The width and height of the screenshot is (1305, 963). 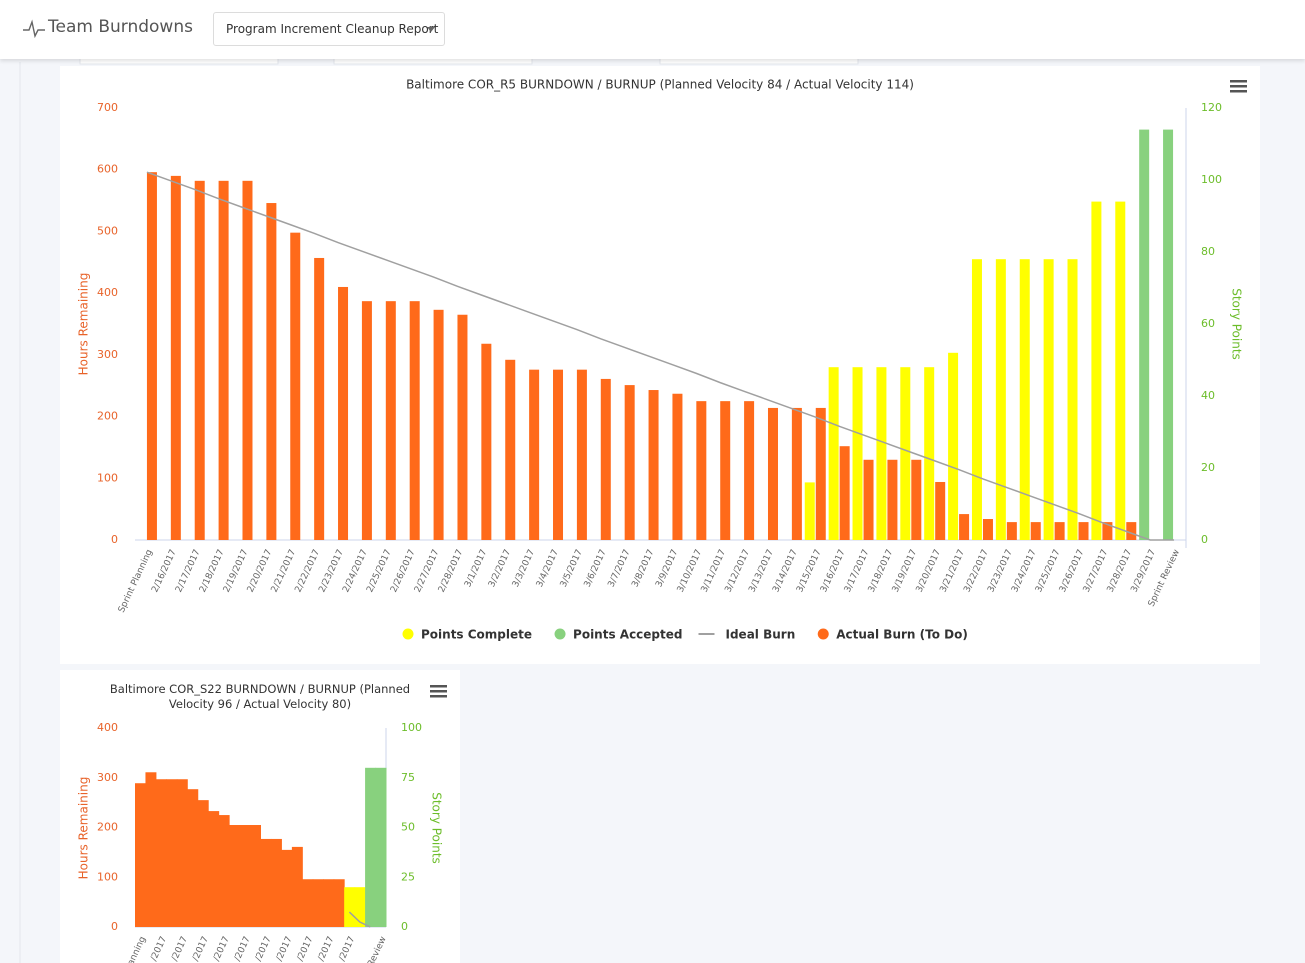 What do you see at coordinates (437, 828) in the screenshot?
I see `y2-axis-title: Story Points` at bounding box center [437, 828].